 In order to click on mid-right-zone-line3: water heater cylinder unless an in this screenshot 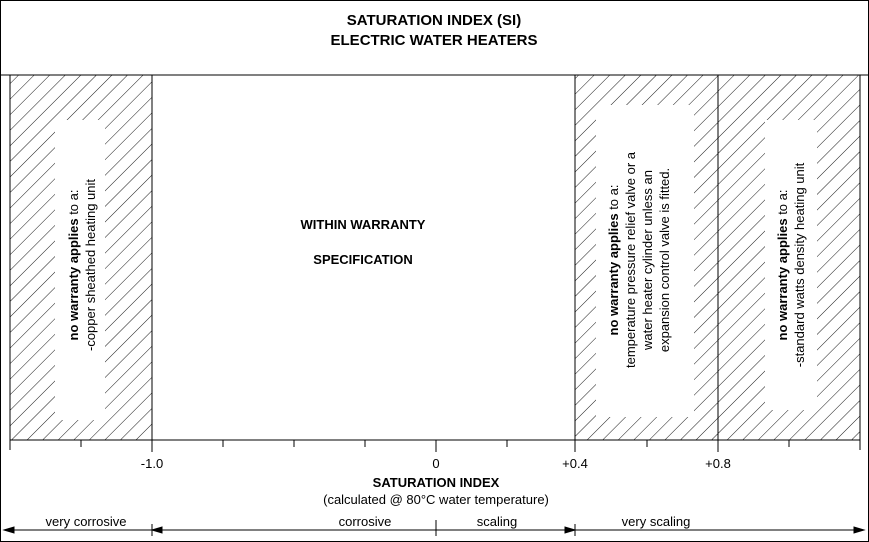, I will do `click(647, 260)`.